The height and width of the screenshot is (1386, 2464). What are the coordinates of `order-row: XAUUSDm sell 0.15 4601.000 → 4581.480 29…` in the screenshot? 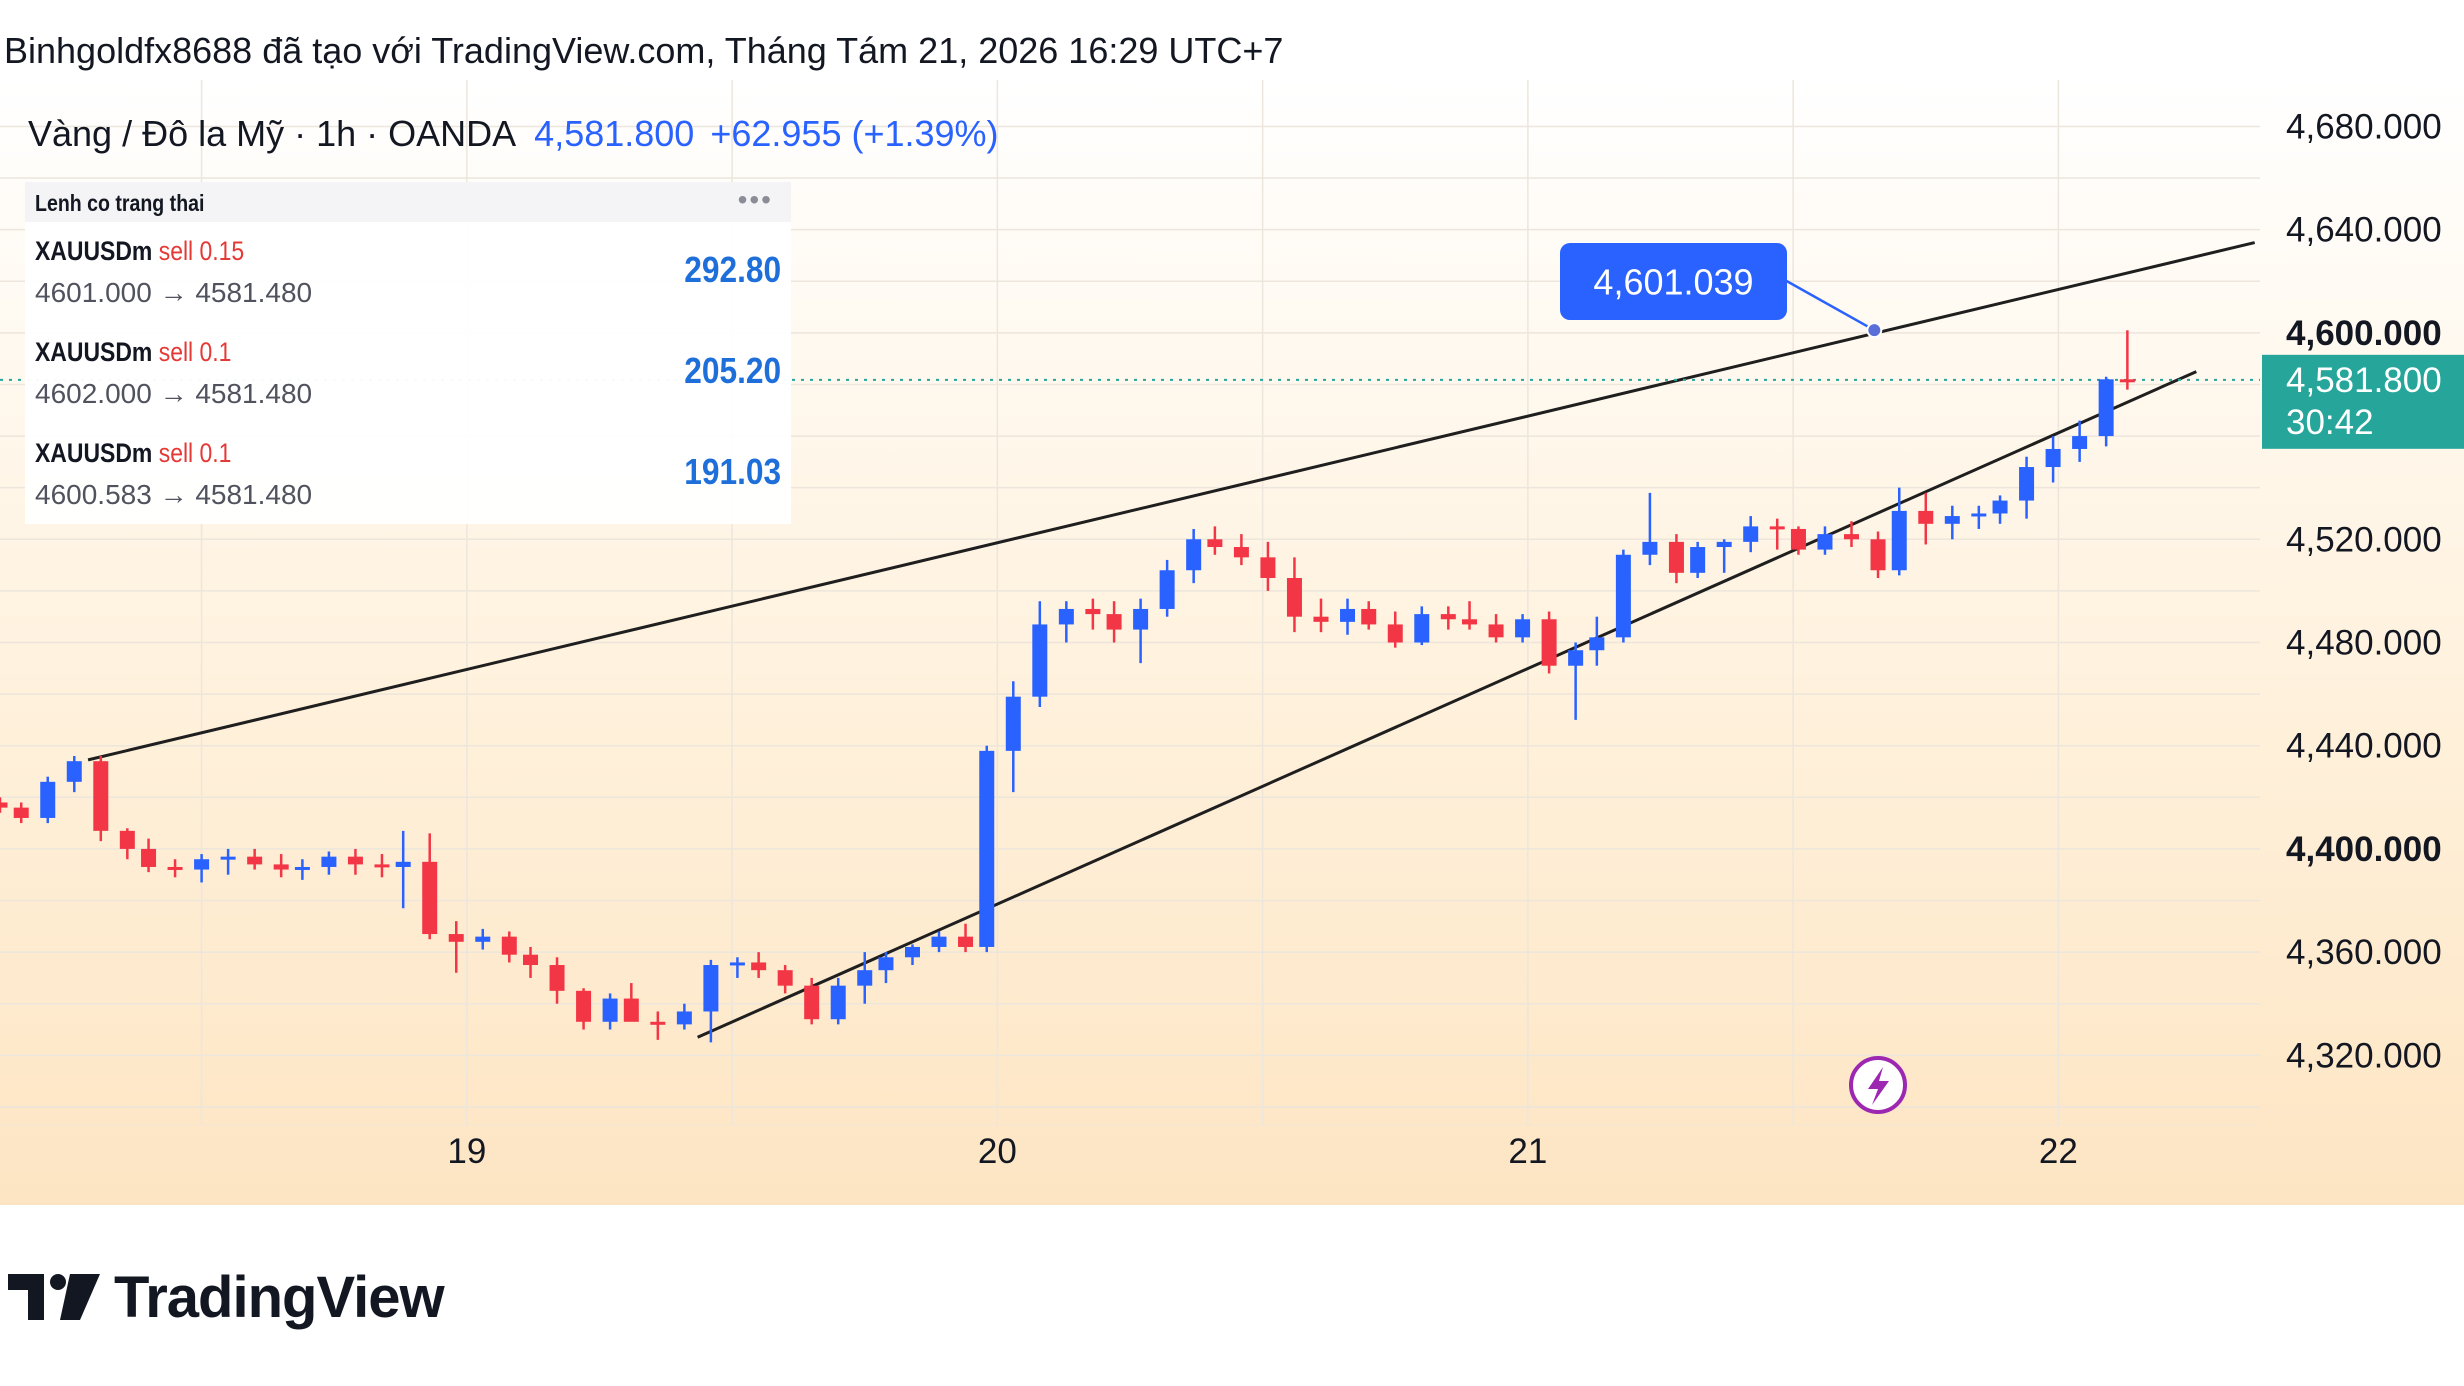 It's located at (408, 272).